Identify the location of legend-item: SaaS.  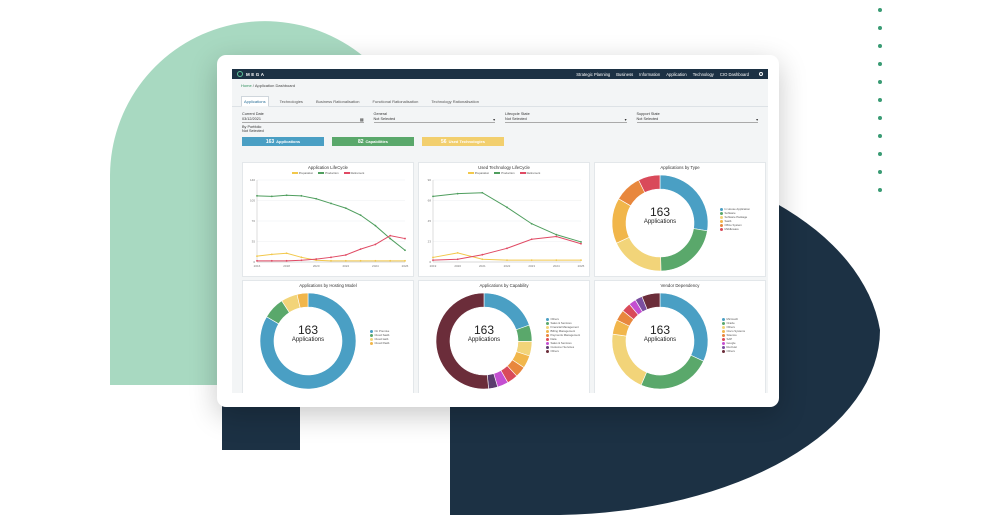
(735, 221).